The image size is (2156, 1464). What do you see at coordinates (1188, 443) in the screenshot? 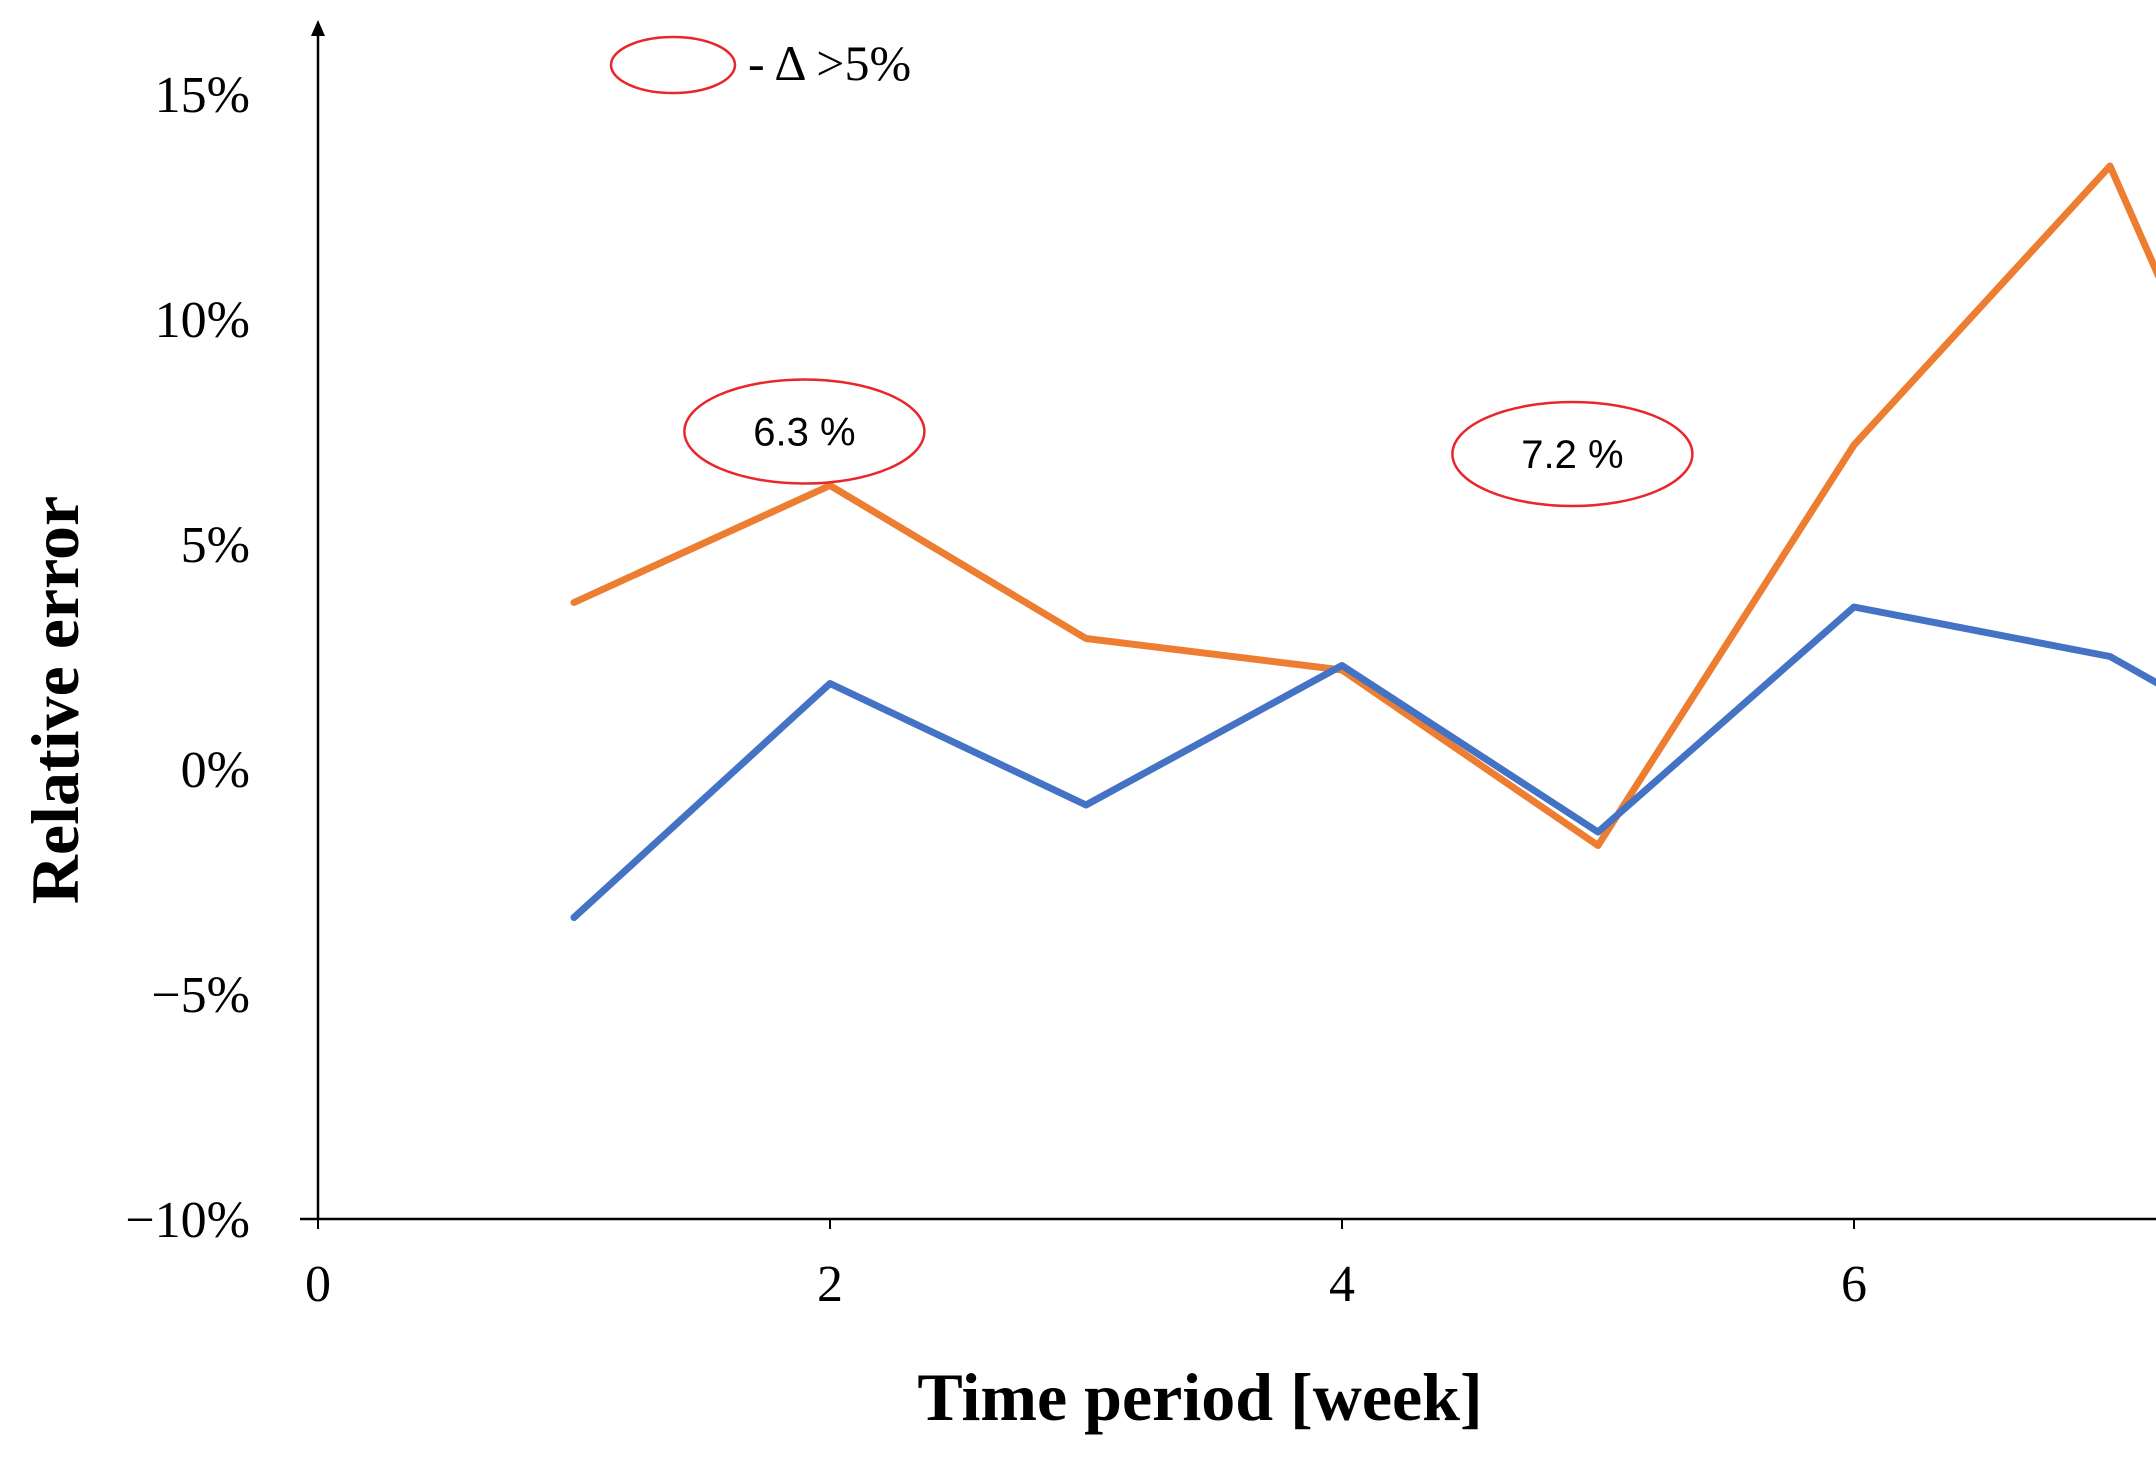
I see `annotations: 6.3 %7.2 %13.4 %5.8 %6.34 %` at bounding box center [1188, 443].